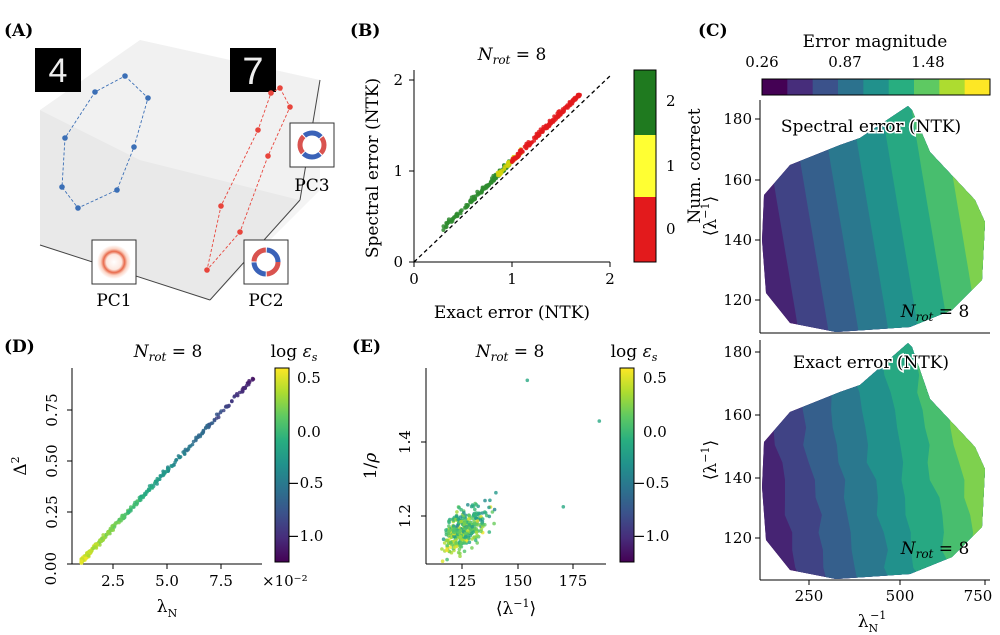 This screenshot has height=635, width=1000. Describe the element at coordinates (710, 460) in the screenshot. I see `c-bot-ylabel: ⟨λ−1⟩` at that location.